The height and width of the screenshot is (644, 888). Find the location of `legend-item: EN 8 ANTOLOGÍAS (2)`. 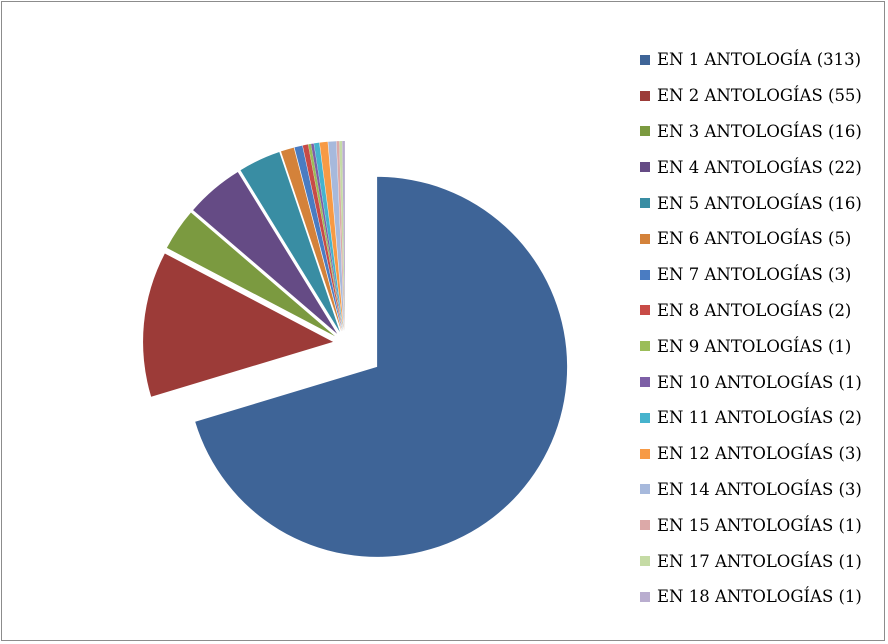

legend-item: EN 8 ANTOLOGÍAS (2) is located at coordinates (760, 311).